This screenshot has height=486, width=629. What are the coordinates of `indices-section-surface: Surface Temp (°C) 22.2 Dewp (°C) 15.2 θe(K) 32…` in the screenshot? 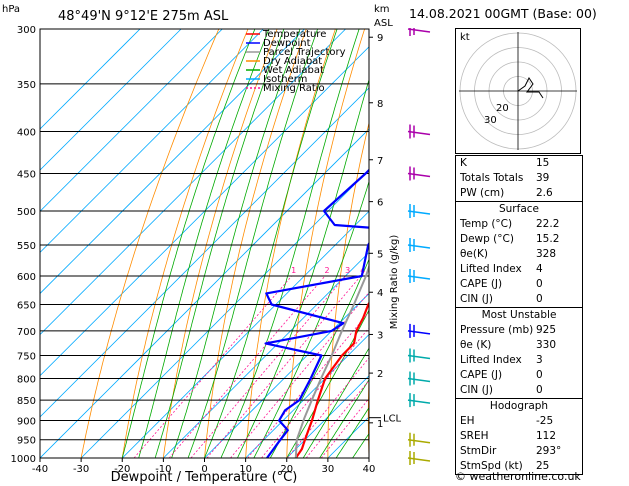 It's located at (519, 254).